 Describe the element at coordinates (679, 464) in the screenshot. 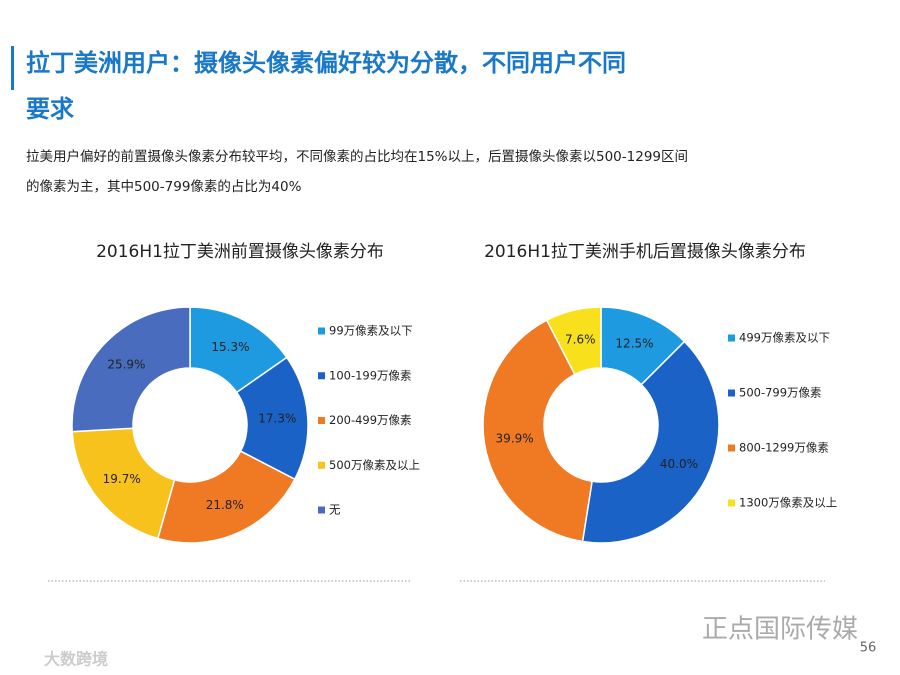

I see `data-label: 40.0%` at that location.